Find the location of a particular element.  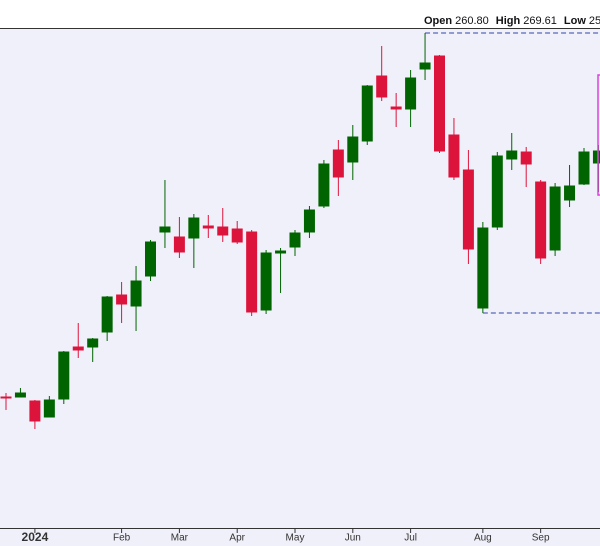

header-bar is located at coordinates (300, 14).